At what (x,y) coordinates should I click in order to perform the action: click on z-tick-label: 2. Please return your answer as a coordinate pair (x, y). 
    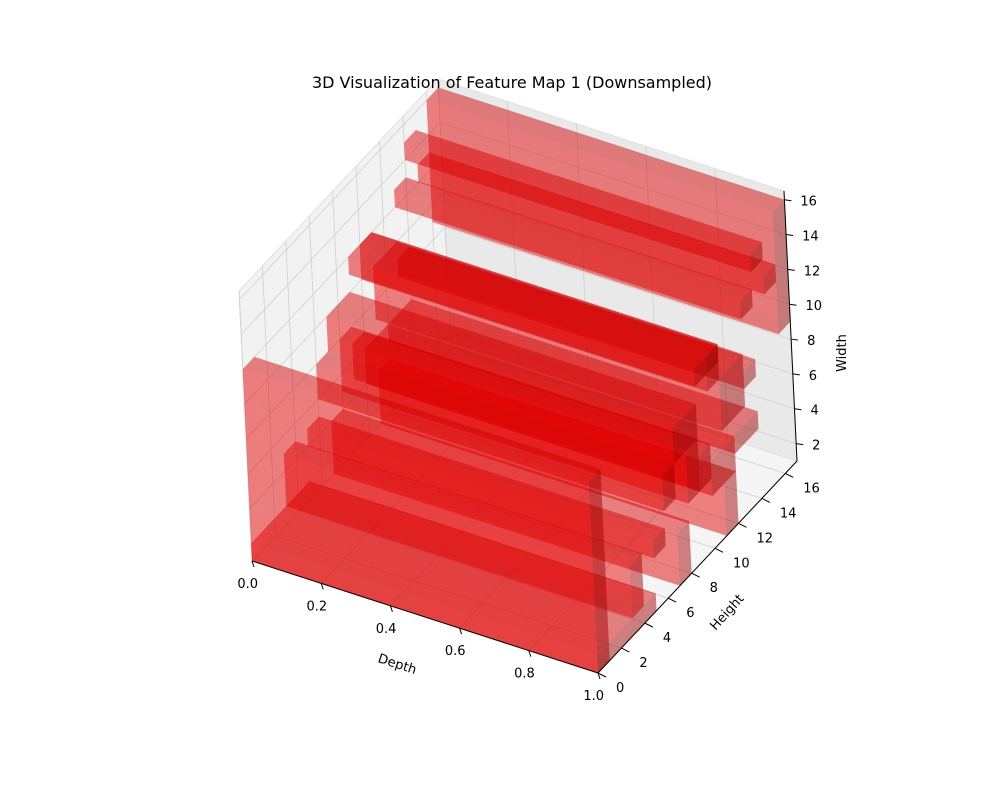
    Looking at the image, I should click on (816, 446).